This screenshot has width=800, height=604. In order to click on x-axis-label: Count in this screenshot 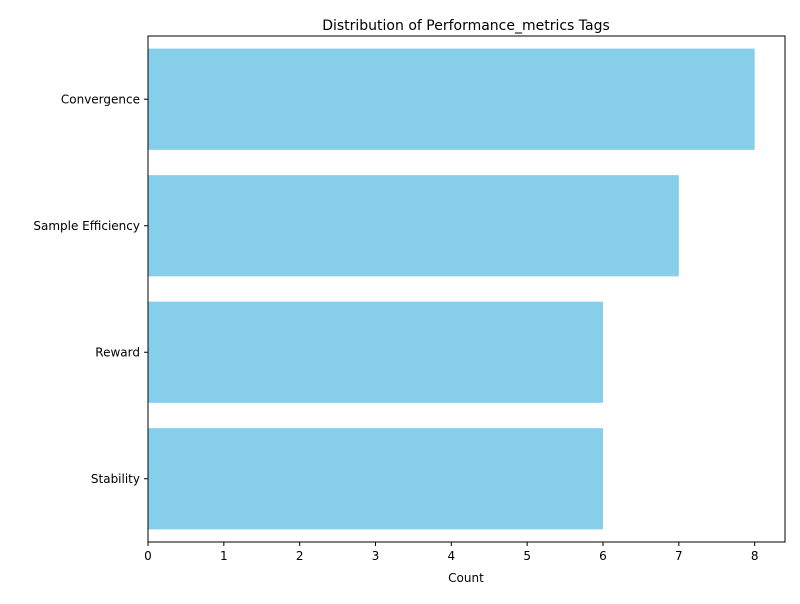, I will do `click(466, 578)`.